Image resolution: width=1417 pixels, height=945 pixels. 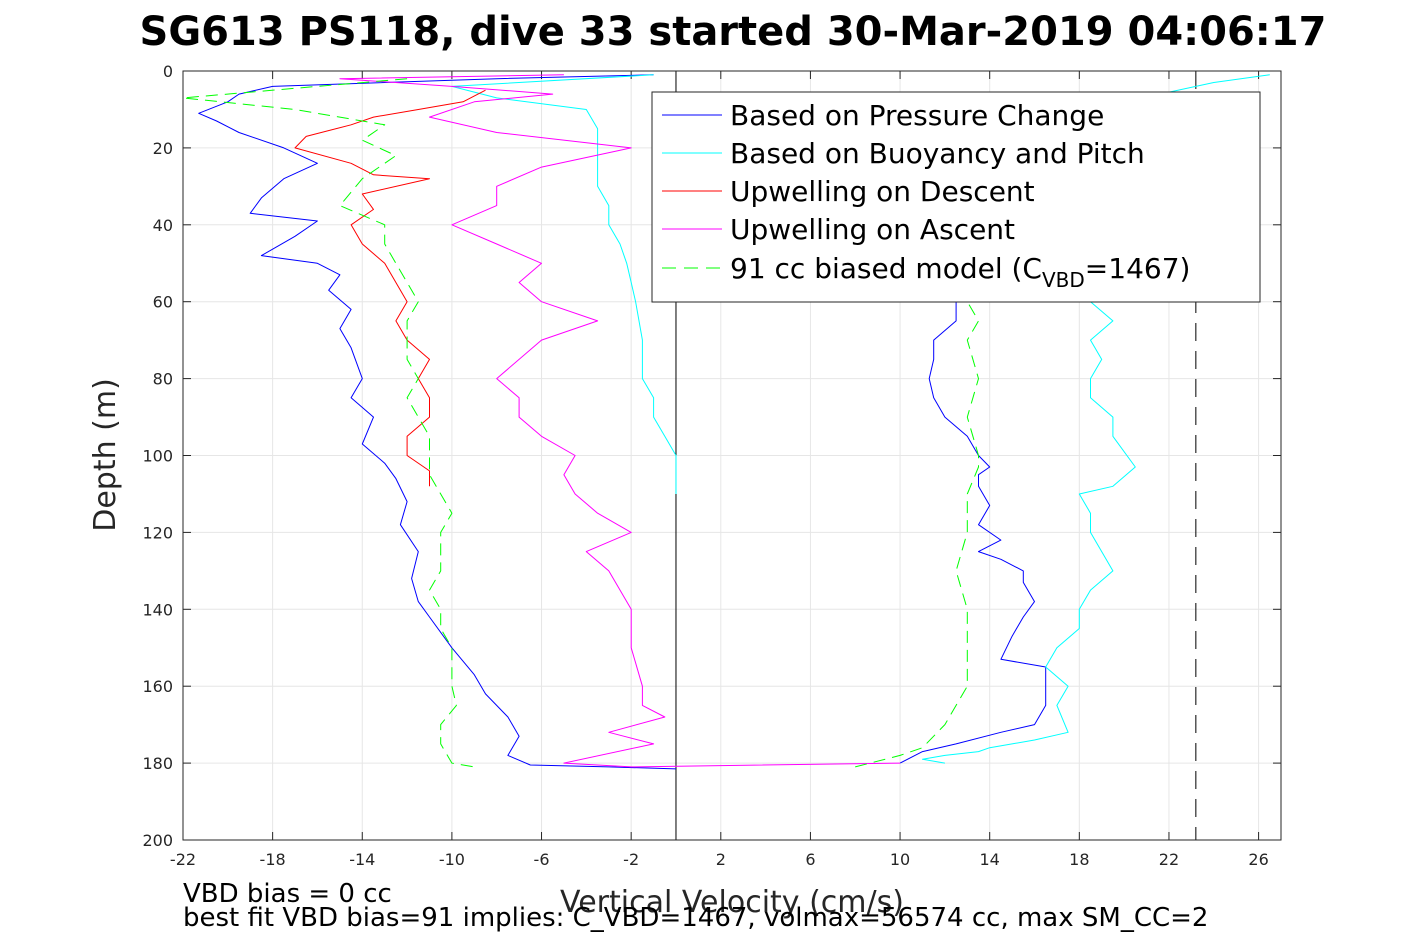 I want to click on y-tick-label: 0, so click(x=168, y=71).